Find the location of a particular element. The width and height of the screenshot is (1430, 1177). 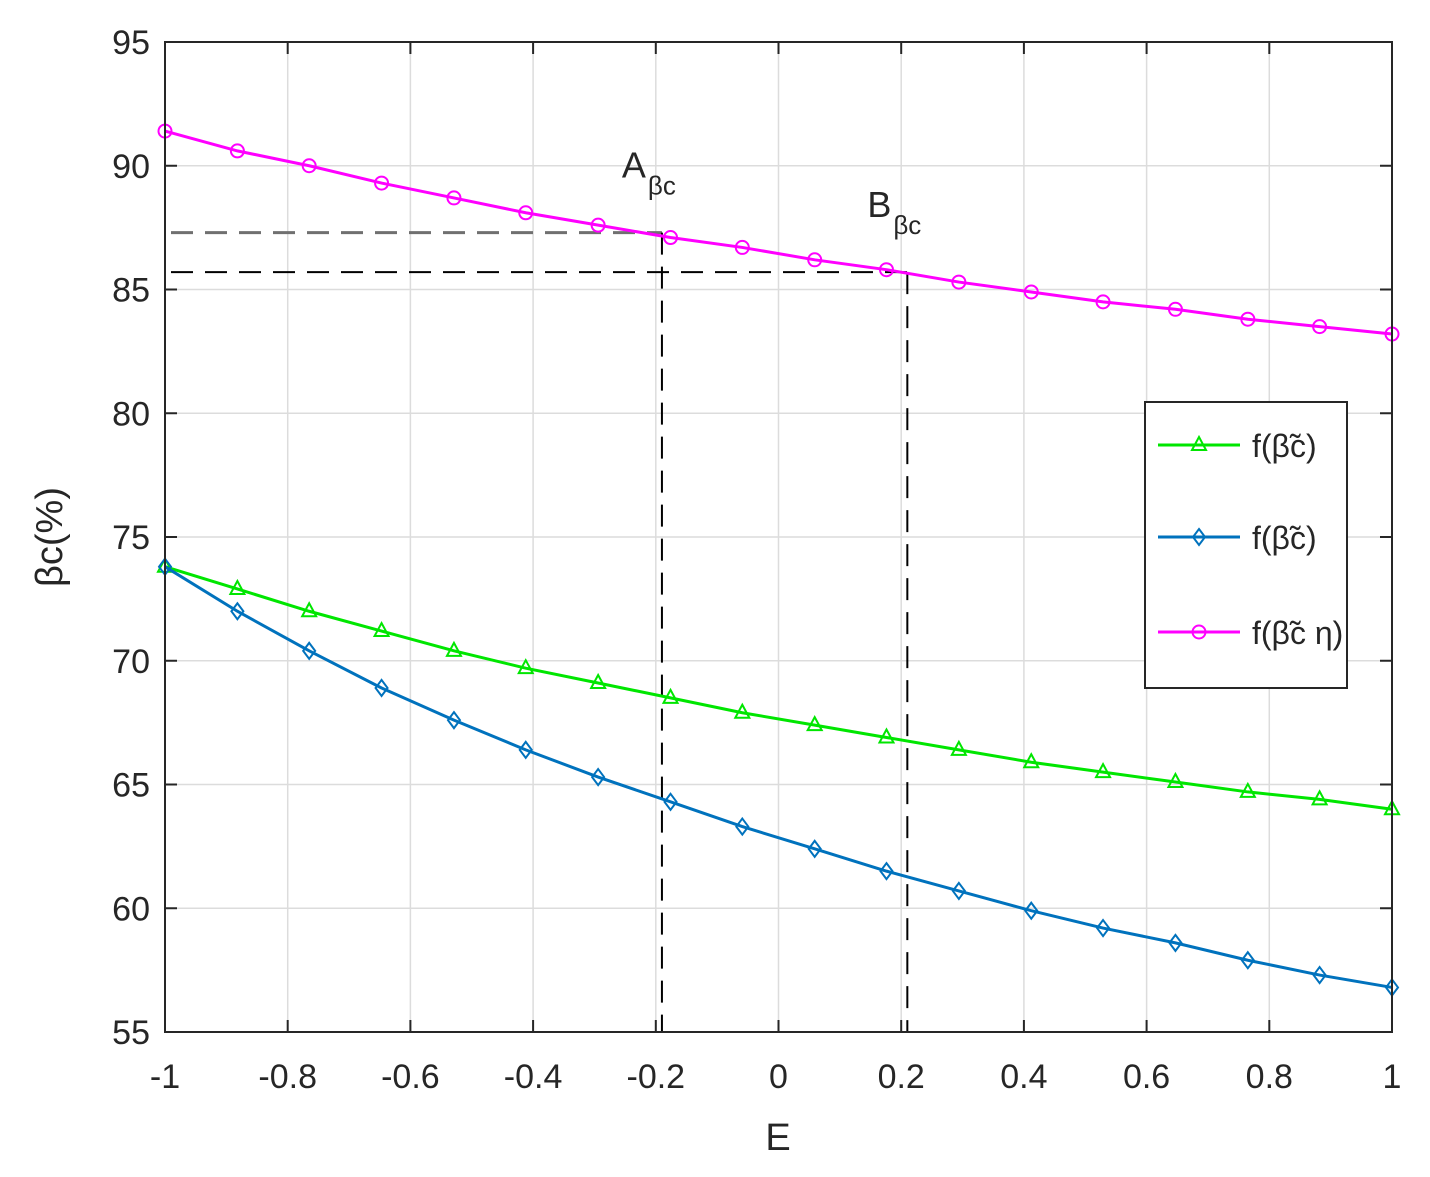

y-tick-label: 90 is located at coordinates (131, 167).